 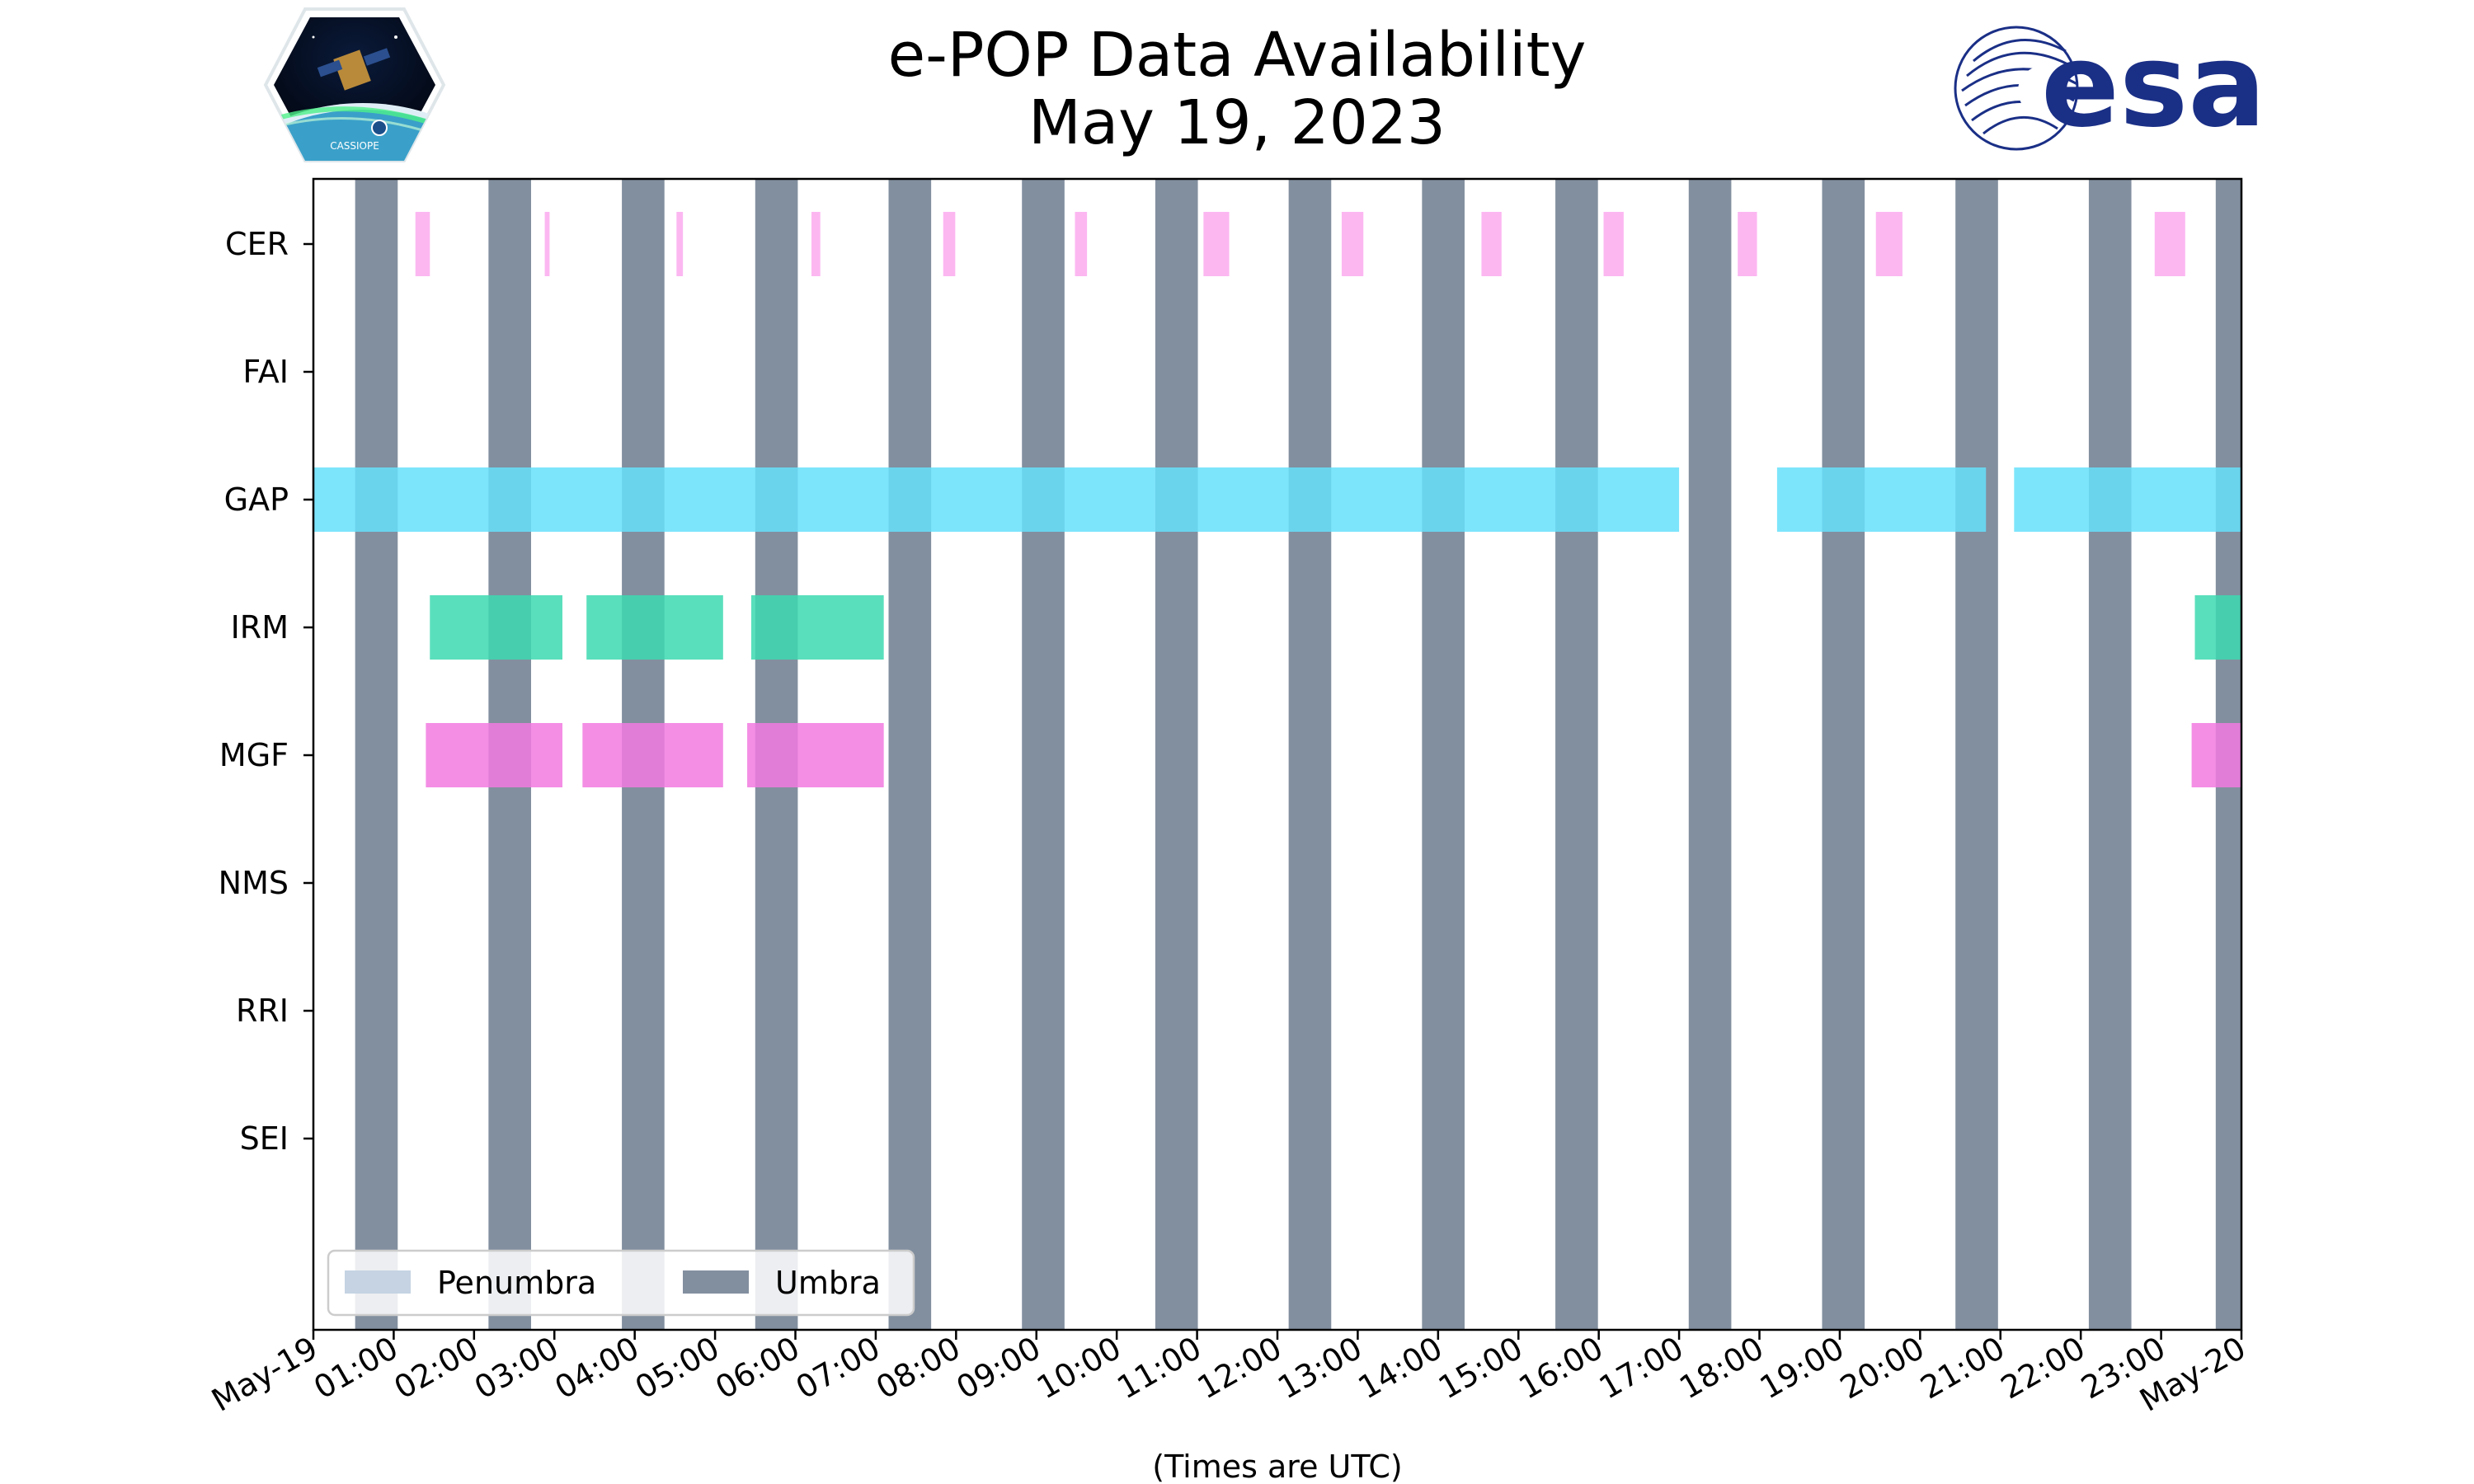 What do you see at coordinates (254, 755) in the screenshot?
I see `y-tick-label: MGF` at bounding box center [254, 755].